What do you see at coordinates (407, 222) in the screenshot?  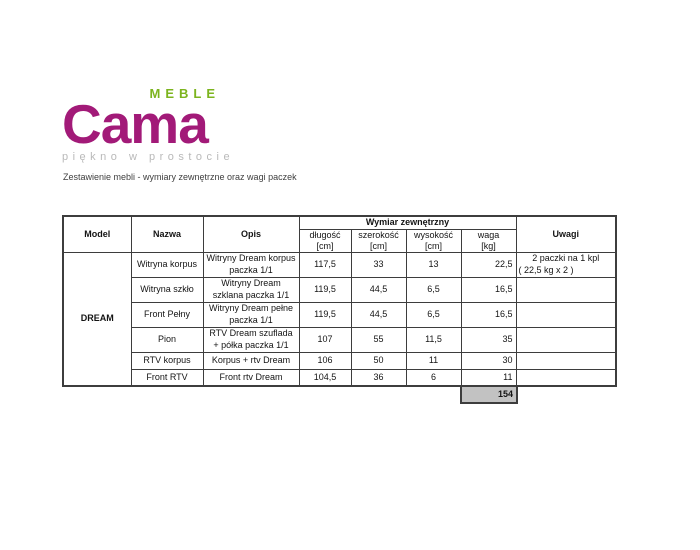 I see `col-header-dim-group: Wymiar zewnętrzny` at bounding box center [407, 222].